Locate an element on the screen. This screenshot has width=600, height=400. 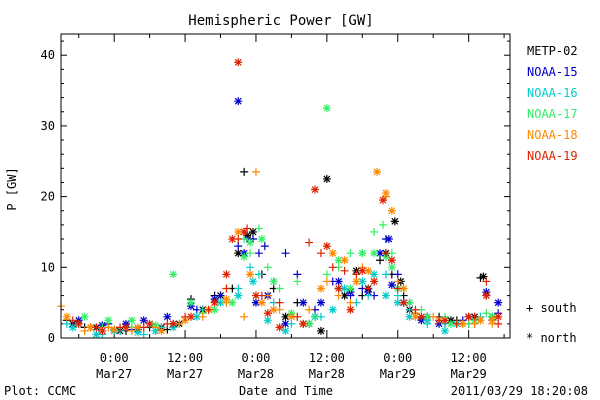
y-tick-label: 40 is located at coordinates (48, 55).